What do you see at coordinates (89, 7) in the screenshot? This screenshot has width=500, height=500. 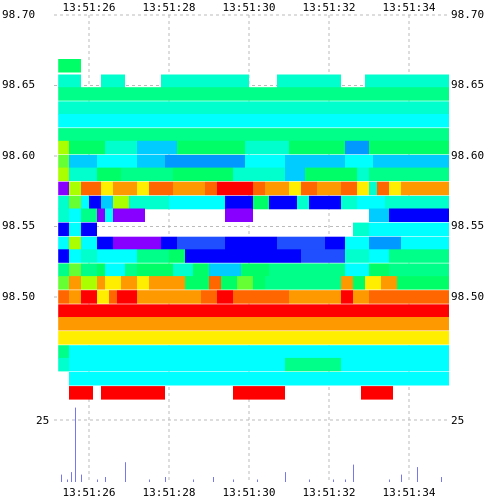 I see `x-tick-label-top: 13:51:26` at bounding box center [89, 7].